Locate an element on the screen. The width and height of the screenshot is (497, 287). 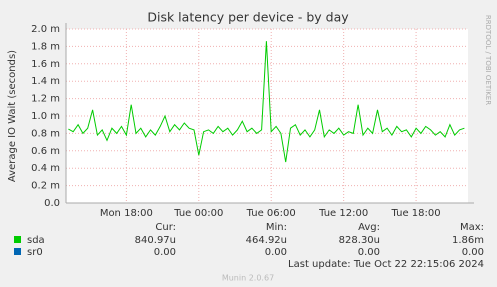
y-tick-label: 1.4 m is located at coordinates (45, 81).